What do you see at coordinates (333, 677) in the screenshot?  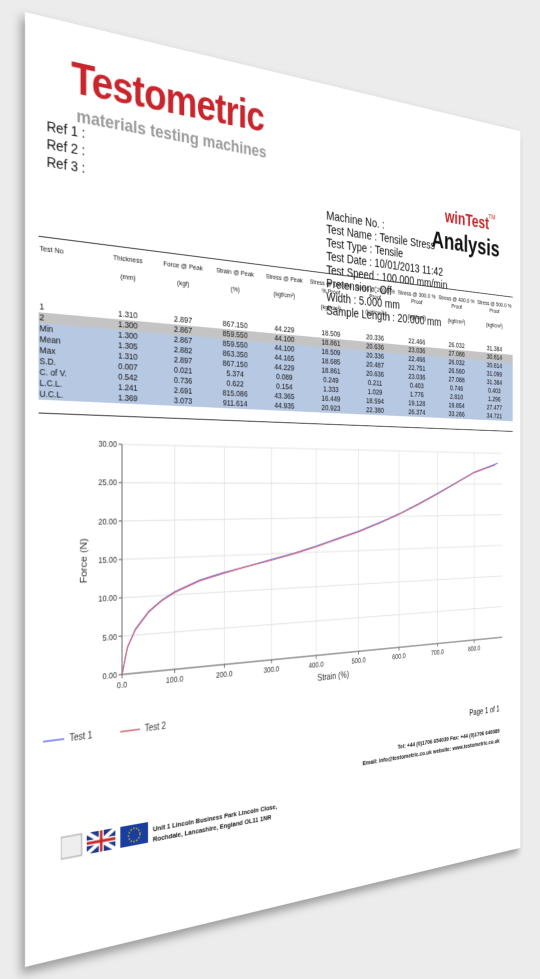 I see `x-axis-label: Strain (%)` at bounding box center [333, 677].